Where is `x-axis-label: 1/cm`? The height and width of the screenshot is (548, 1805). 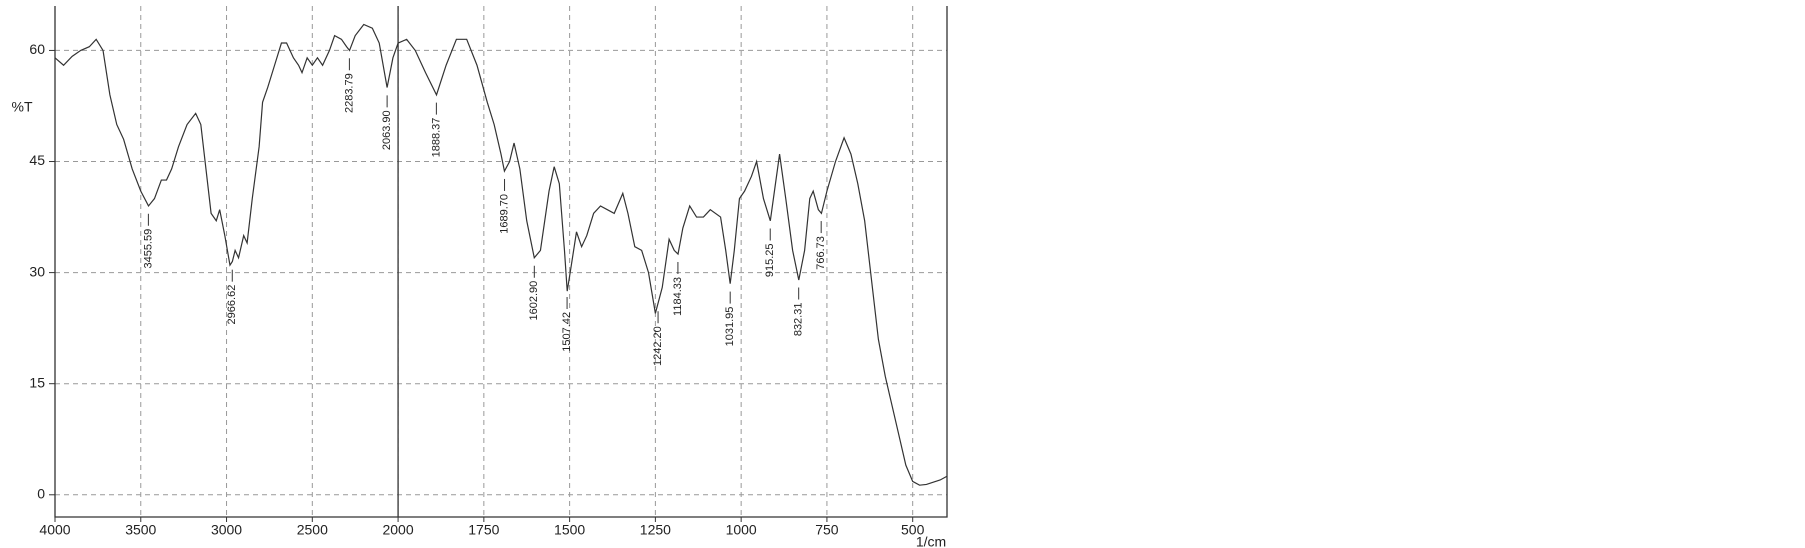 x-axis-label: 1/cm is located at coordinates (931, 541).